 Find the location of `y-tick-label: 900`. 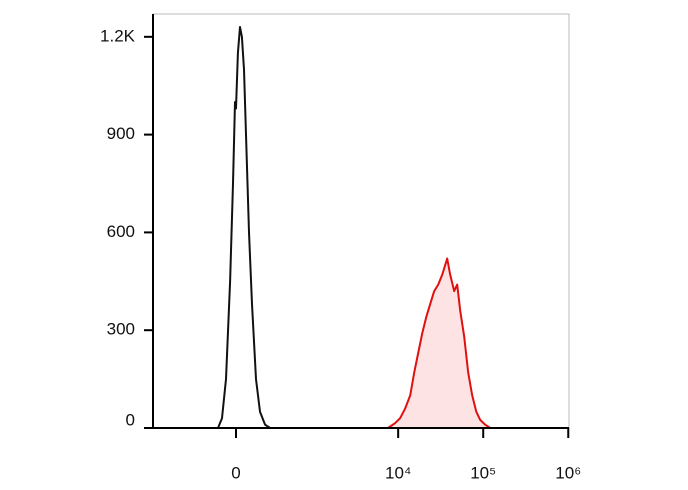

y-tick-label: 900 is located at coordinates (121, 133).